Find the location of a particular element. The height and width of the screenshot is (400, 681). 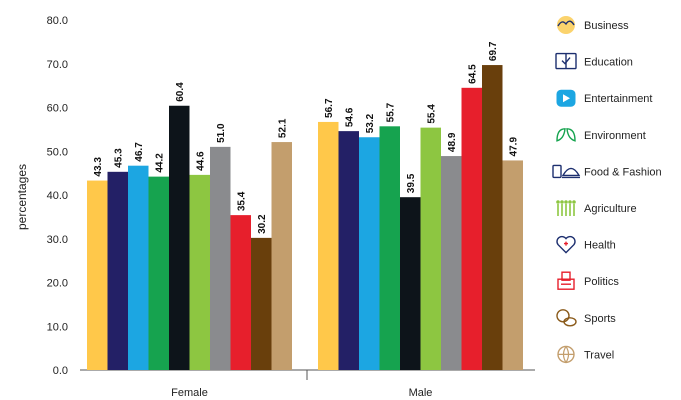

politics-icon is located at coordinates (566, 280).